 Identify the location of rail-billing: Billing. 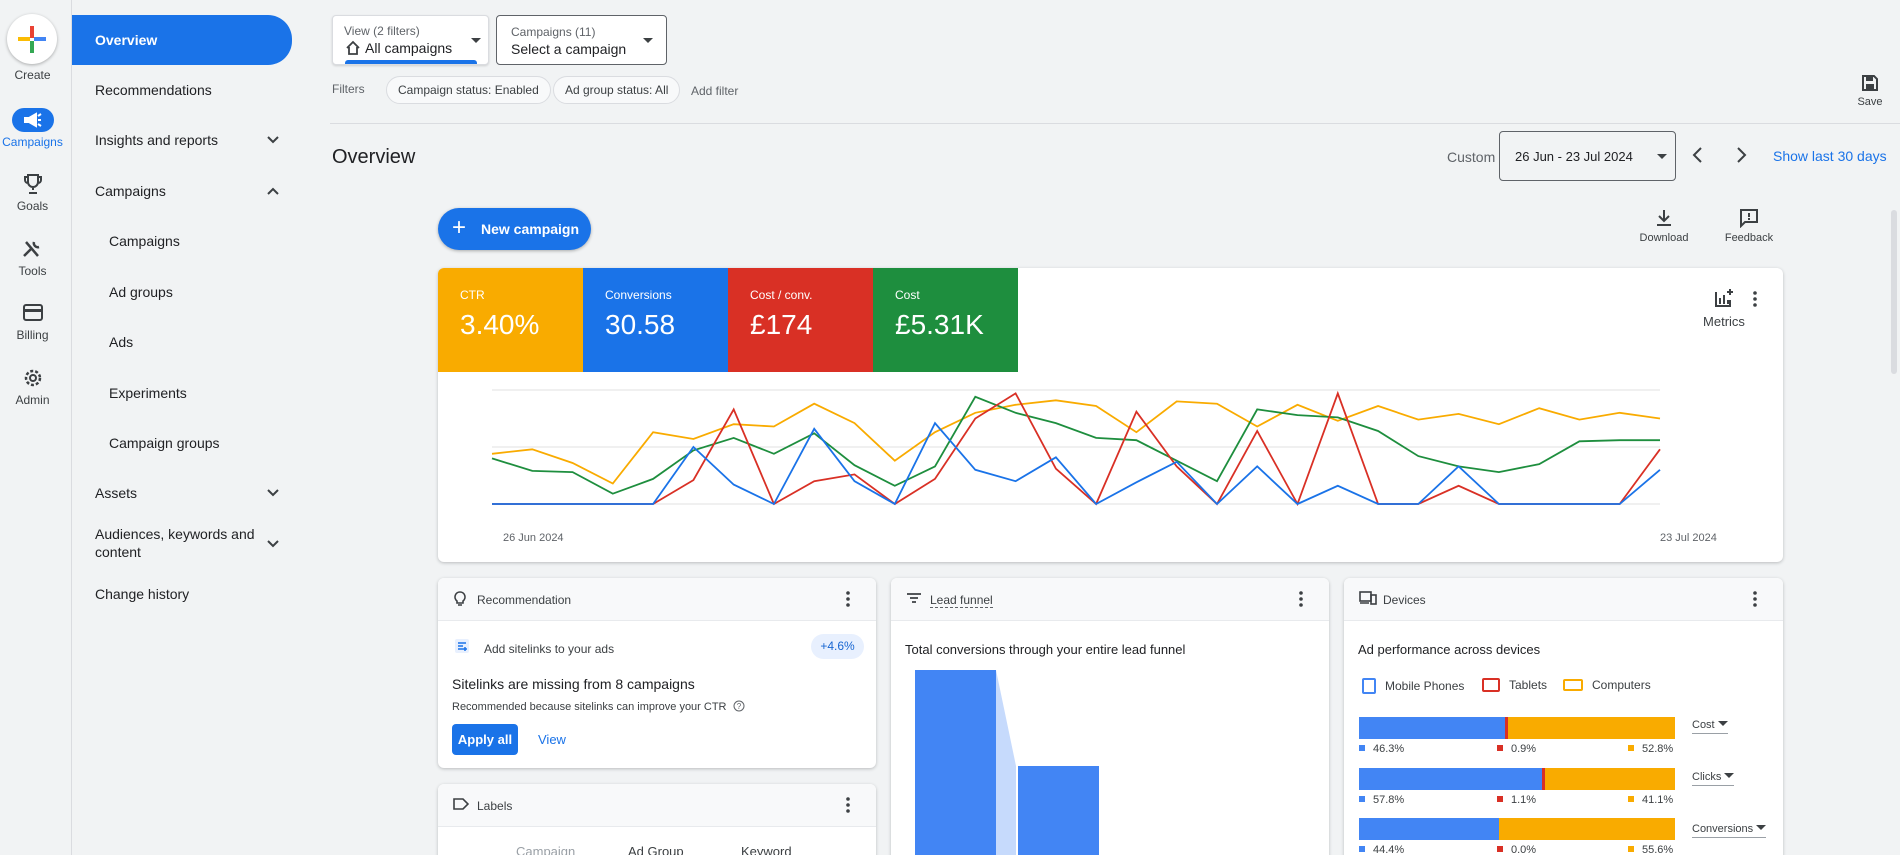
(32, 322).